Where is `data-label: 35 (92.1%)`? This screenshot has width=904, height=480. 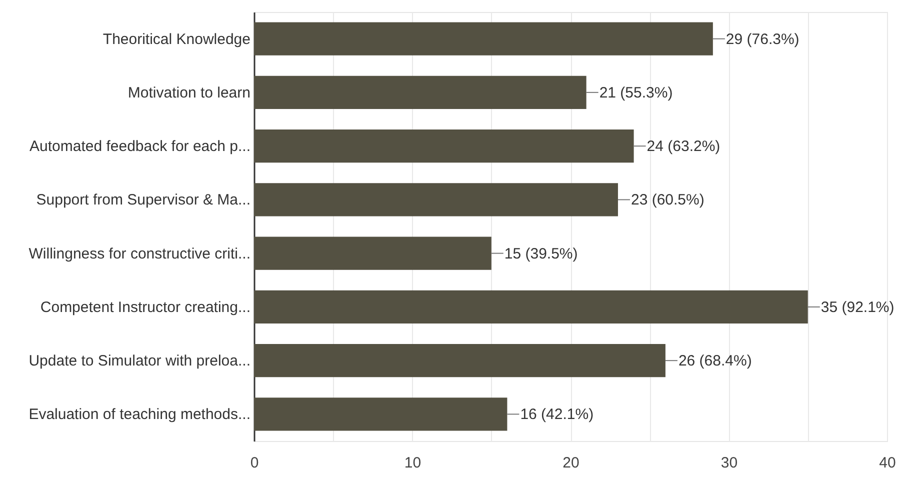 data-label: 35 (92.1%) is located at coordinates (857, 307).